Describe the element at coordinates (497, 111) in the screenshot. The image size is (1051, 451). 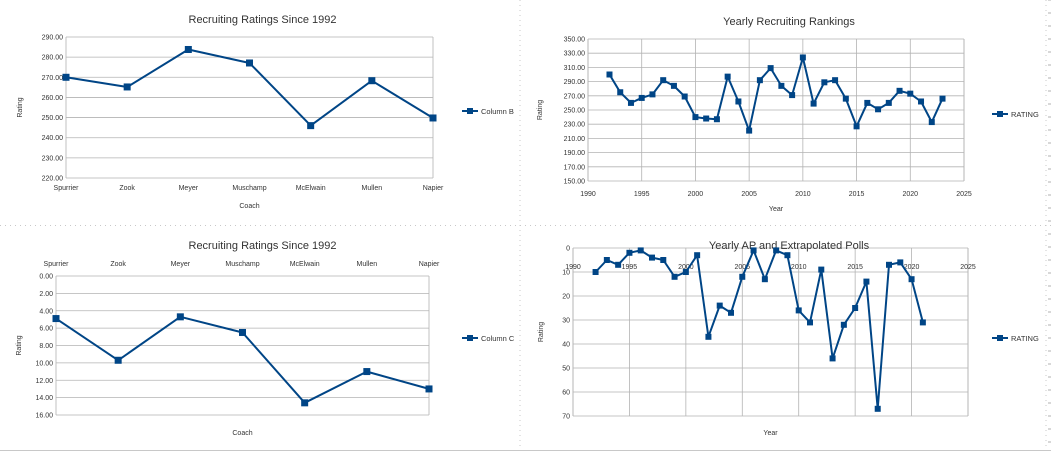
I see `legend-label: Column B` at that location.